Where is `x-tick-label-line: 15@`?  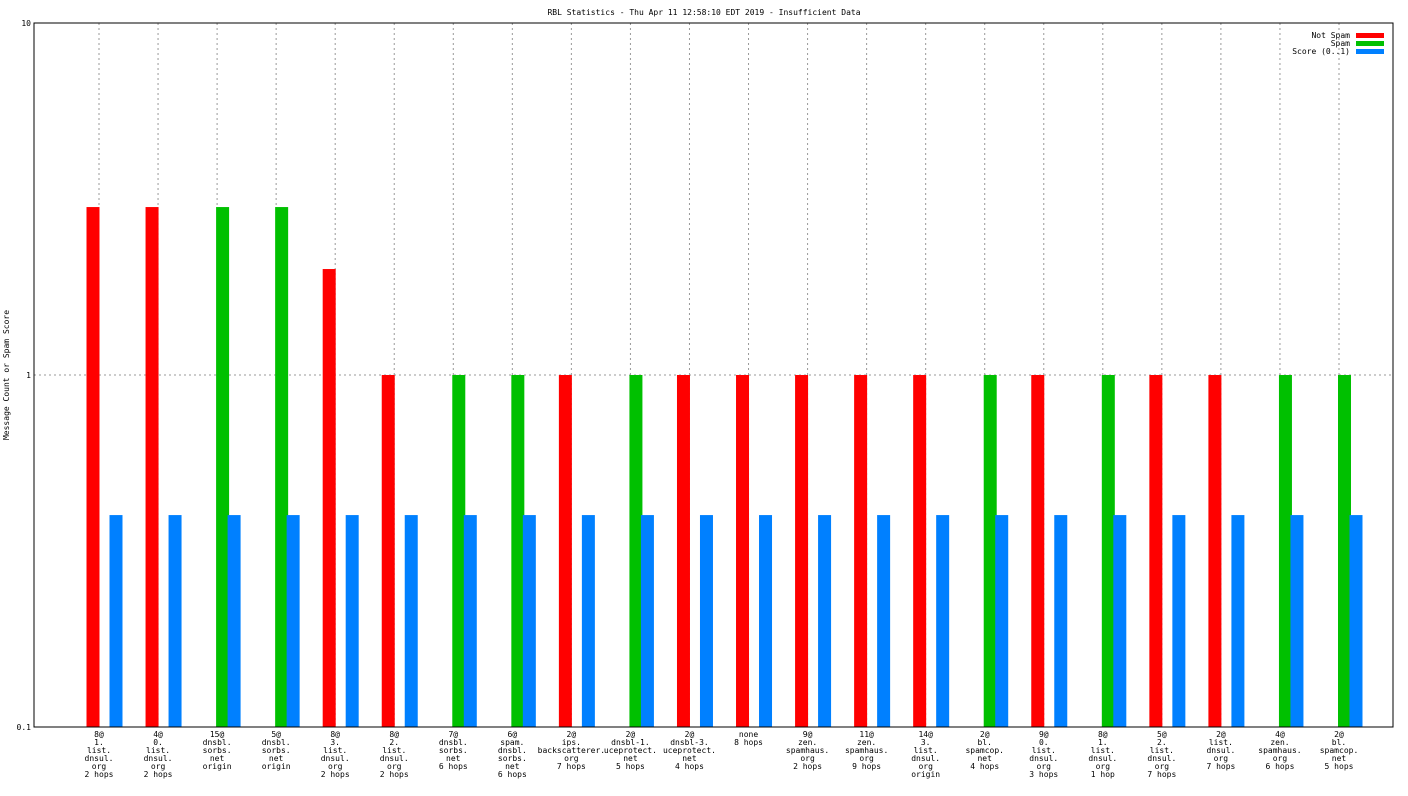 x-tick-label-line: 15@ is located at coordinates (217, 734).